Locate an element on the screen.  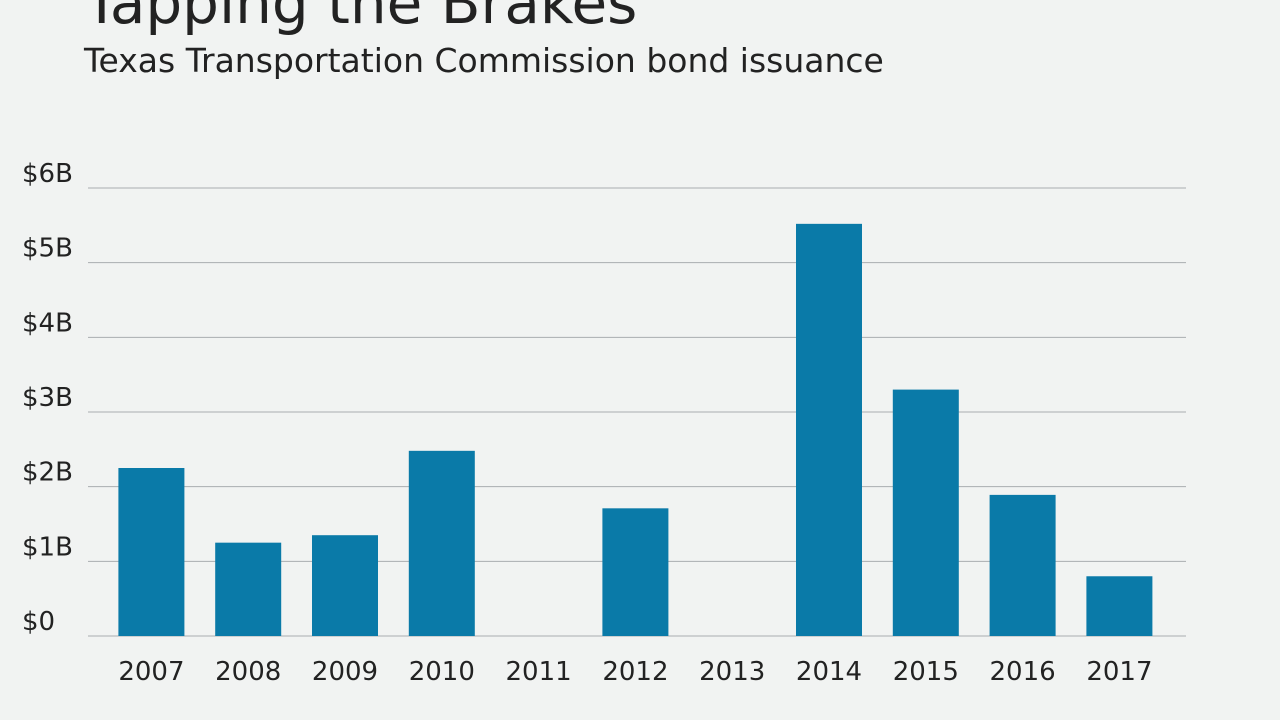
bar-2016 is located at coordinates (1022, 565).